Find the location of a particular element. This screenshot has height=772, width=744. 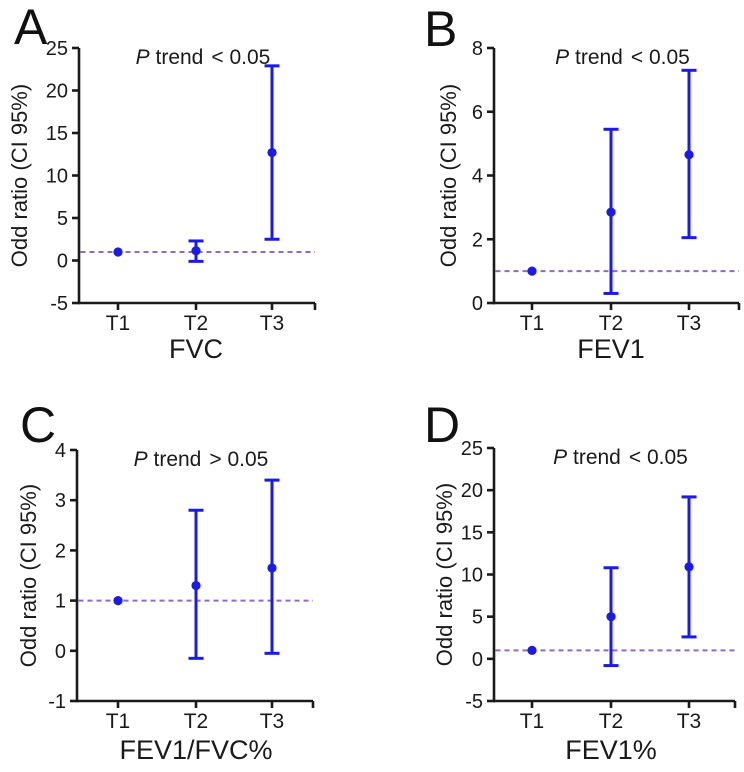

x-axis-title: FVC is located at coordinates (196, 349).